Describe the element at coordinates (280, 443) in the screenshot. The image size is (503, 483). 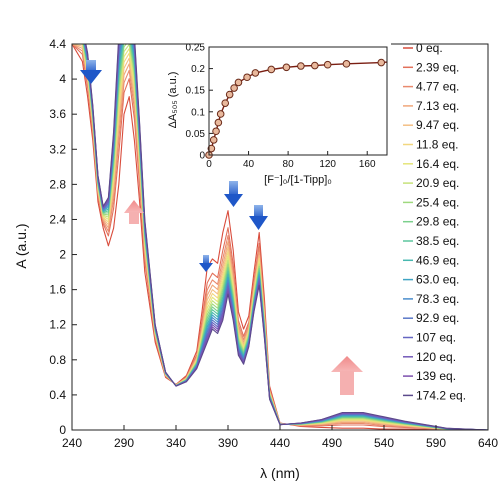
I see `x-tick-label: 440` at that location.